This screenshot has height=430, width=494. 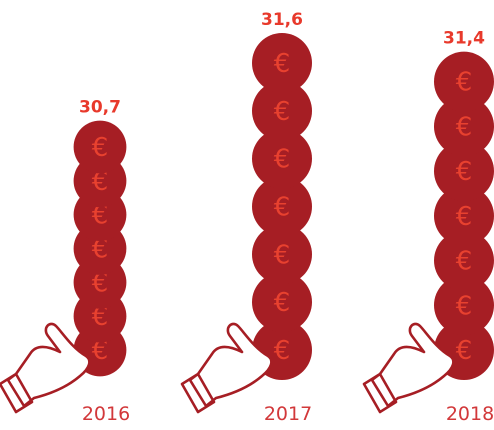 I want to click on x-tick-label: 2016, so click(x=106, y=414).